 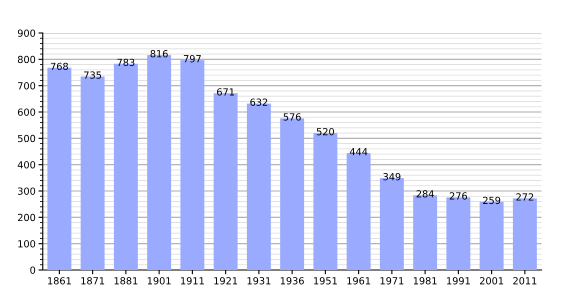 I want to click on x-tick-label: 1981, so click(x=425, y=280).